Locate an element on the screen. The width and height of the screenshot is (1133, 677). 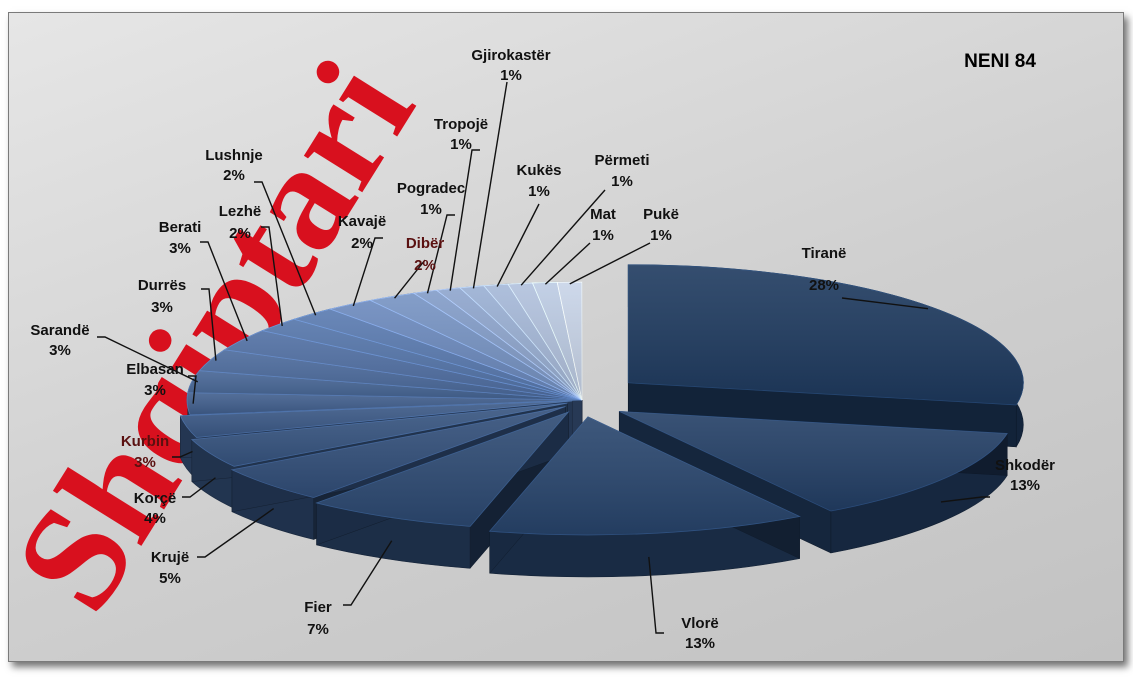
slice-pct-vlorë: 13% is located at coordinates (700, 643).